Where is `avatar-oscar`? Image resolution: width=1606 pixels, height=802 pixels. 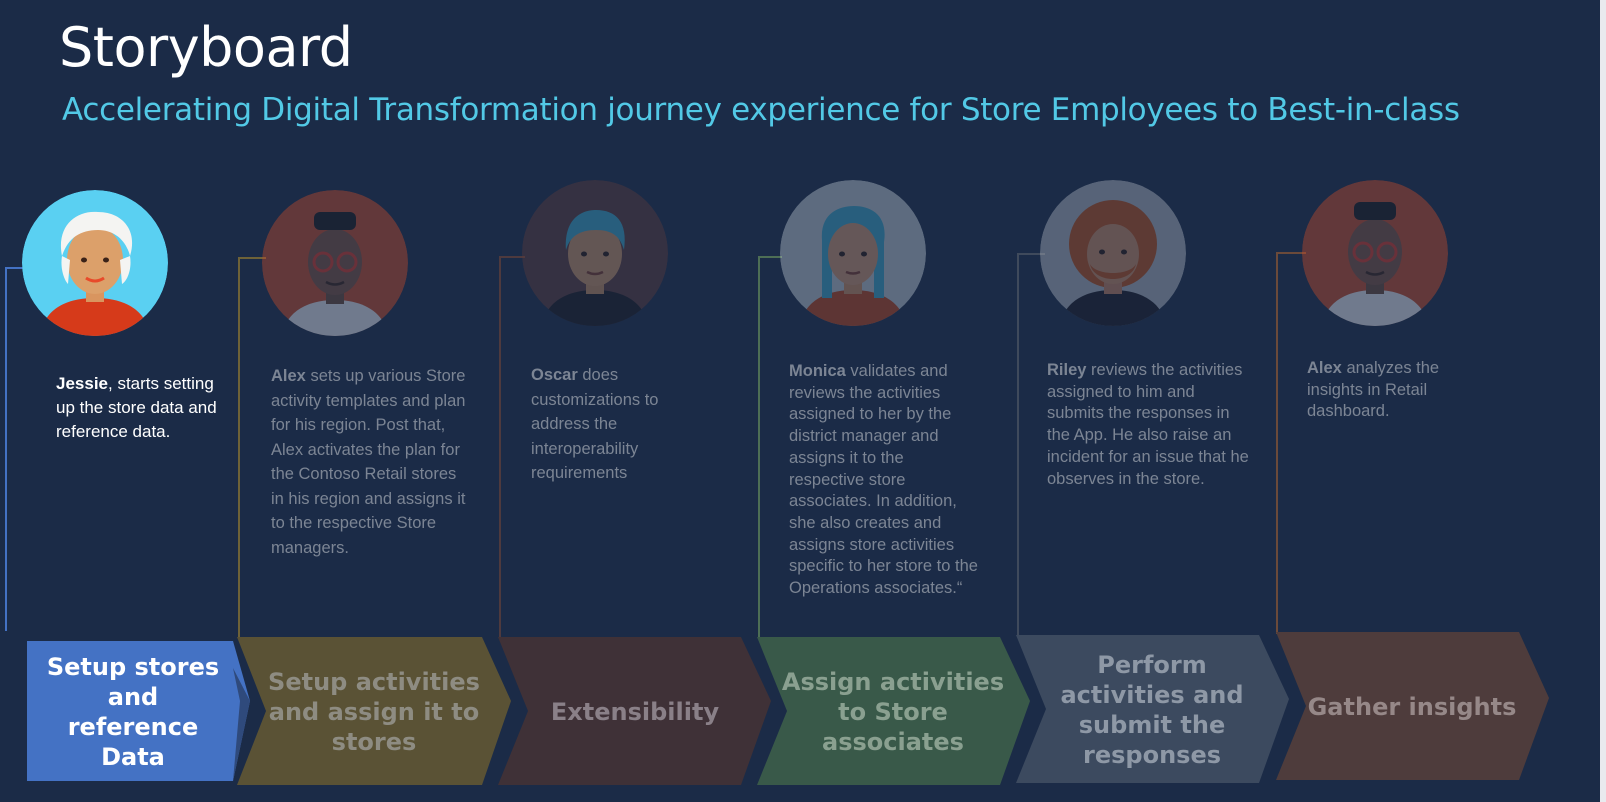 avatar-oscar is located at coordinates (595, 253).